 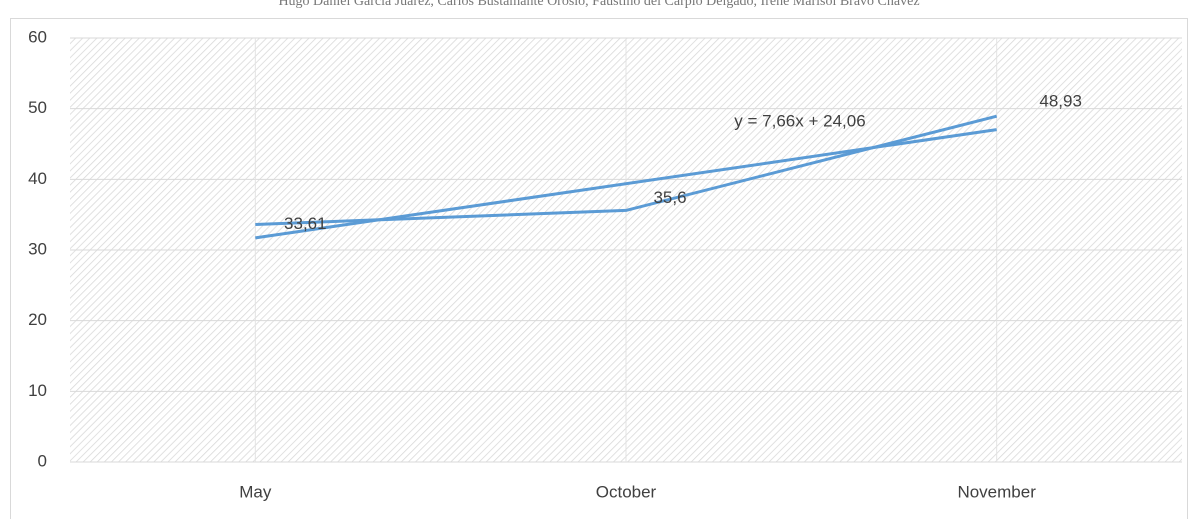 What do you see at coordinates (626, 491) in the screenshot?
I see `x-tick-label: October` at bounding box center [626, 491].